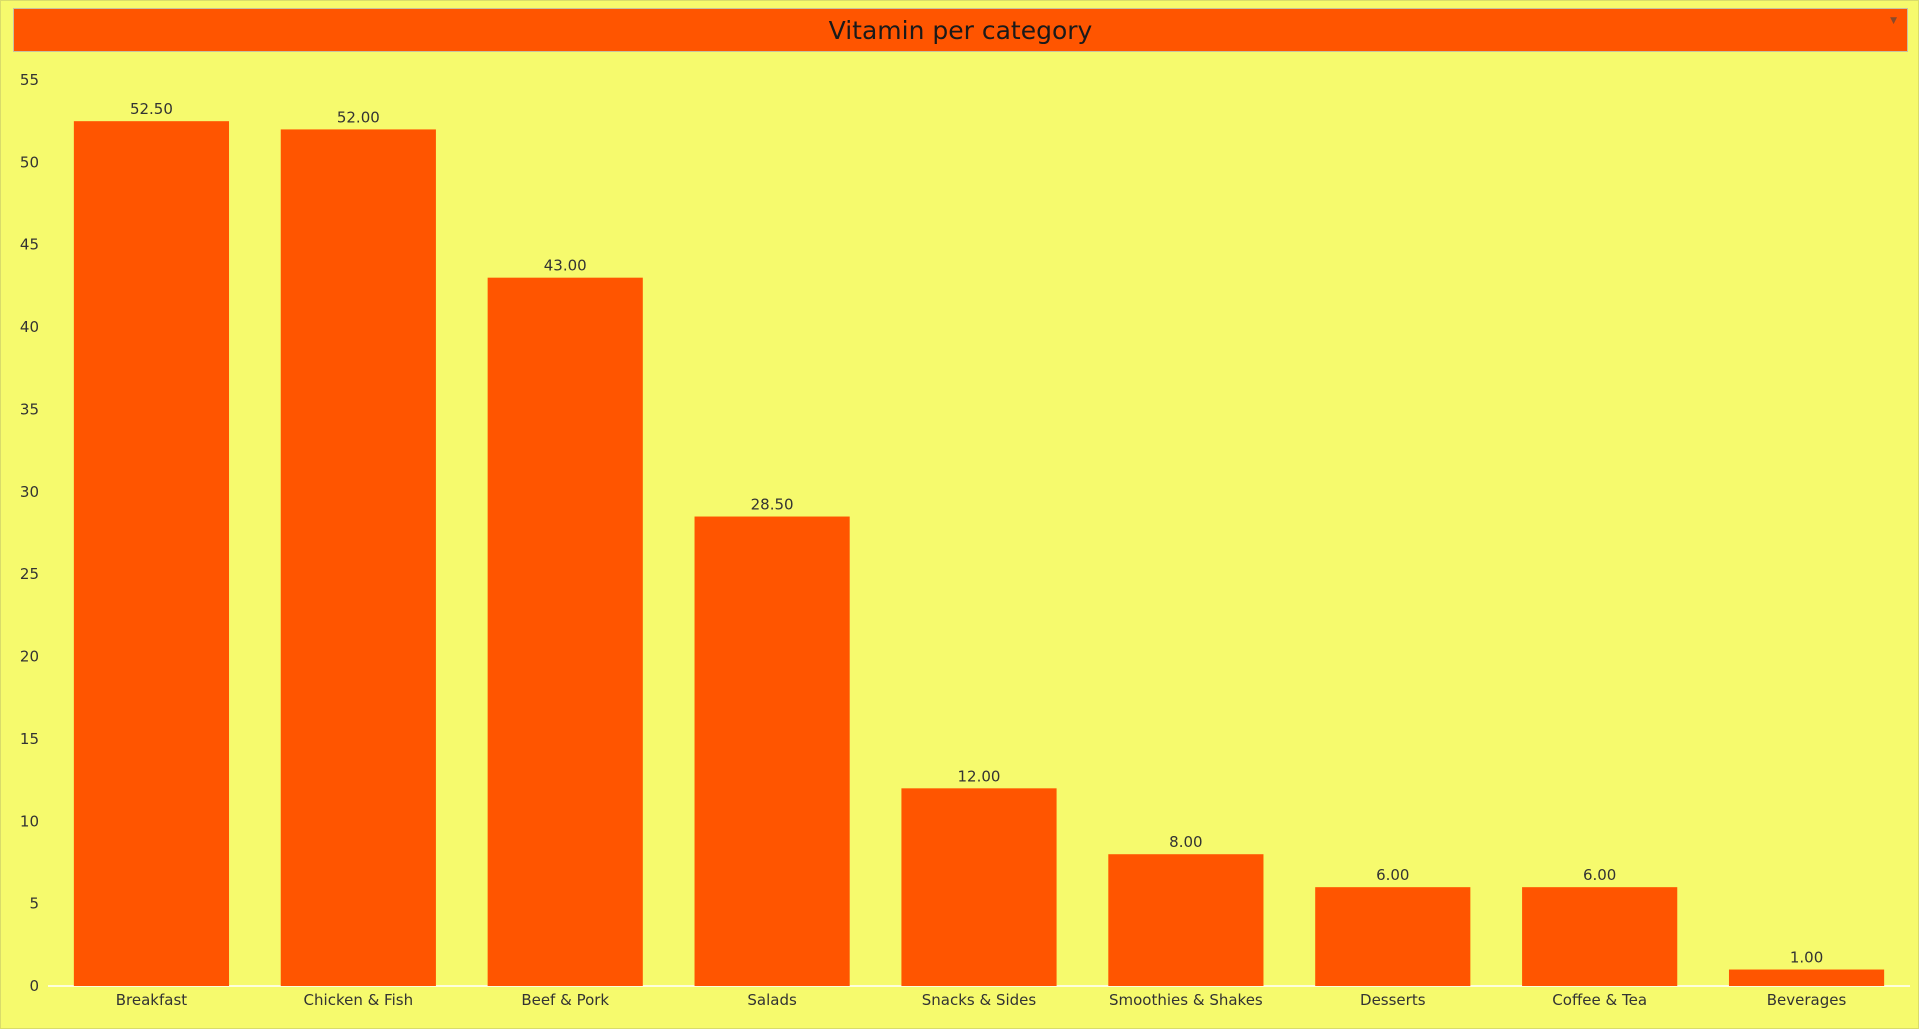  What do you see at coordinates (1806, 958) in the screenshot?
I see `data-label: 1.00` at bounding box center [1806, 958].